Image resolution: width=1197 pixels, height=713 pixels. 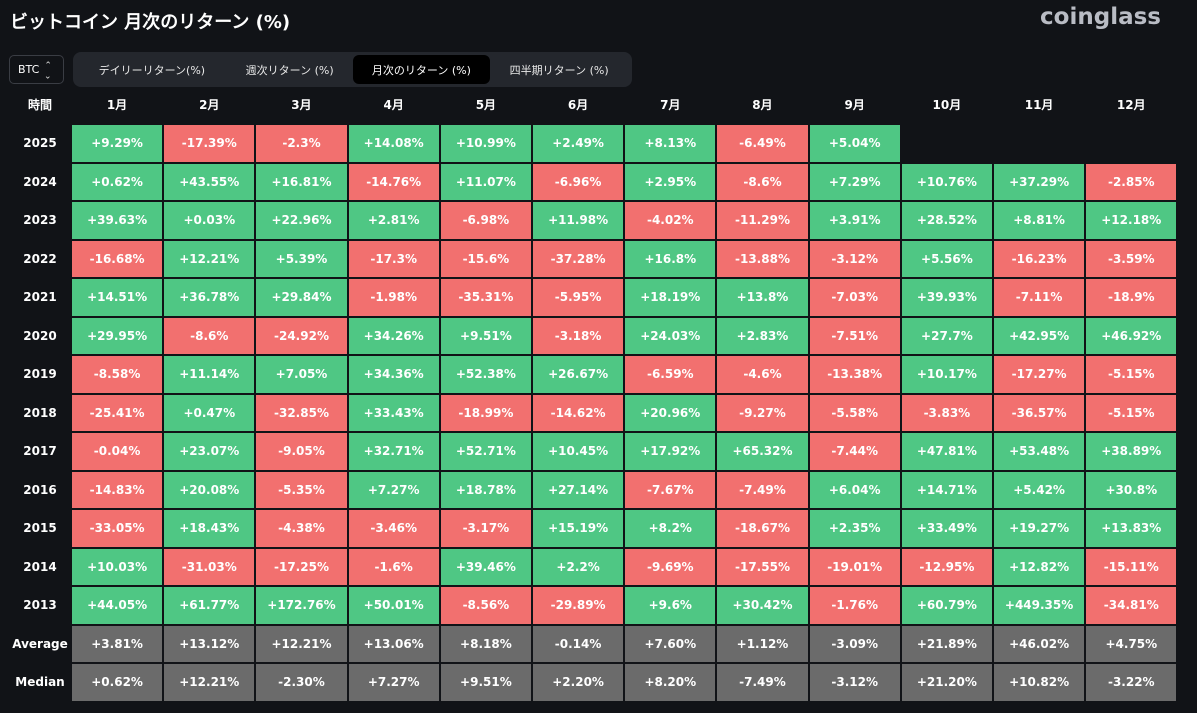 I want to click on return-cell: -7.51%, so click(x=854, y=335).